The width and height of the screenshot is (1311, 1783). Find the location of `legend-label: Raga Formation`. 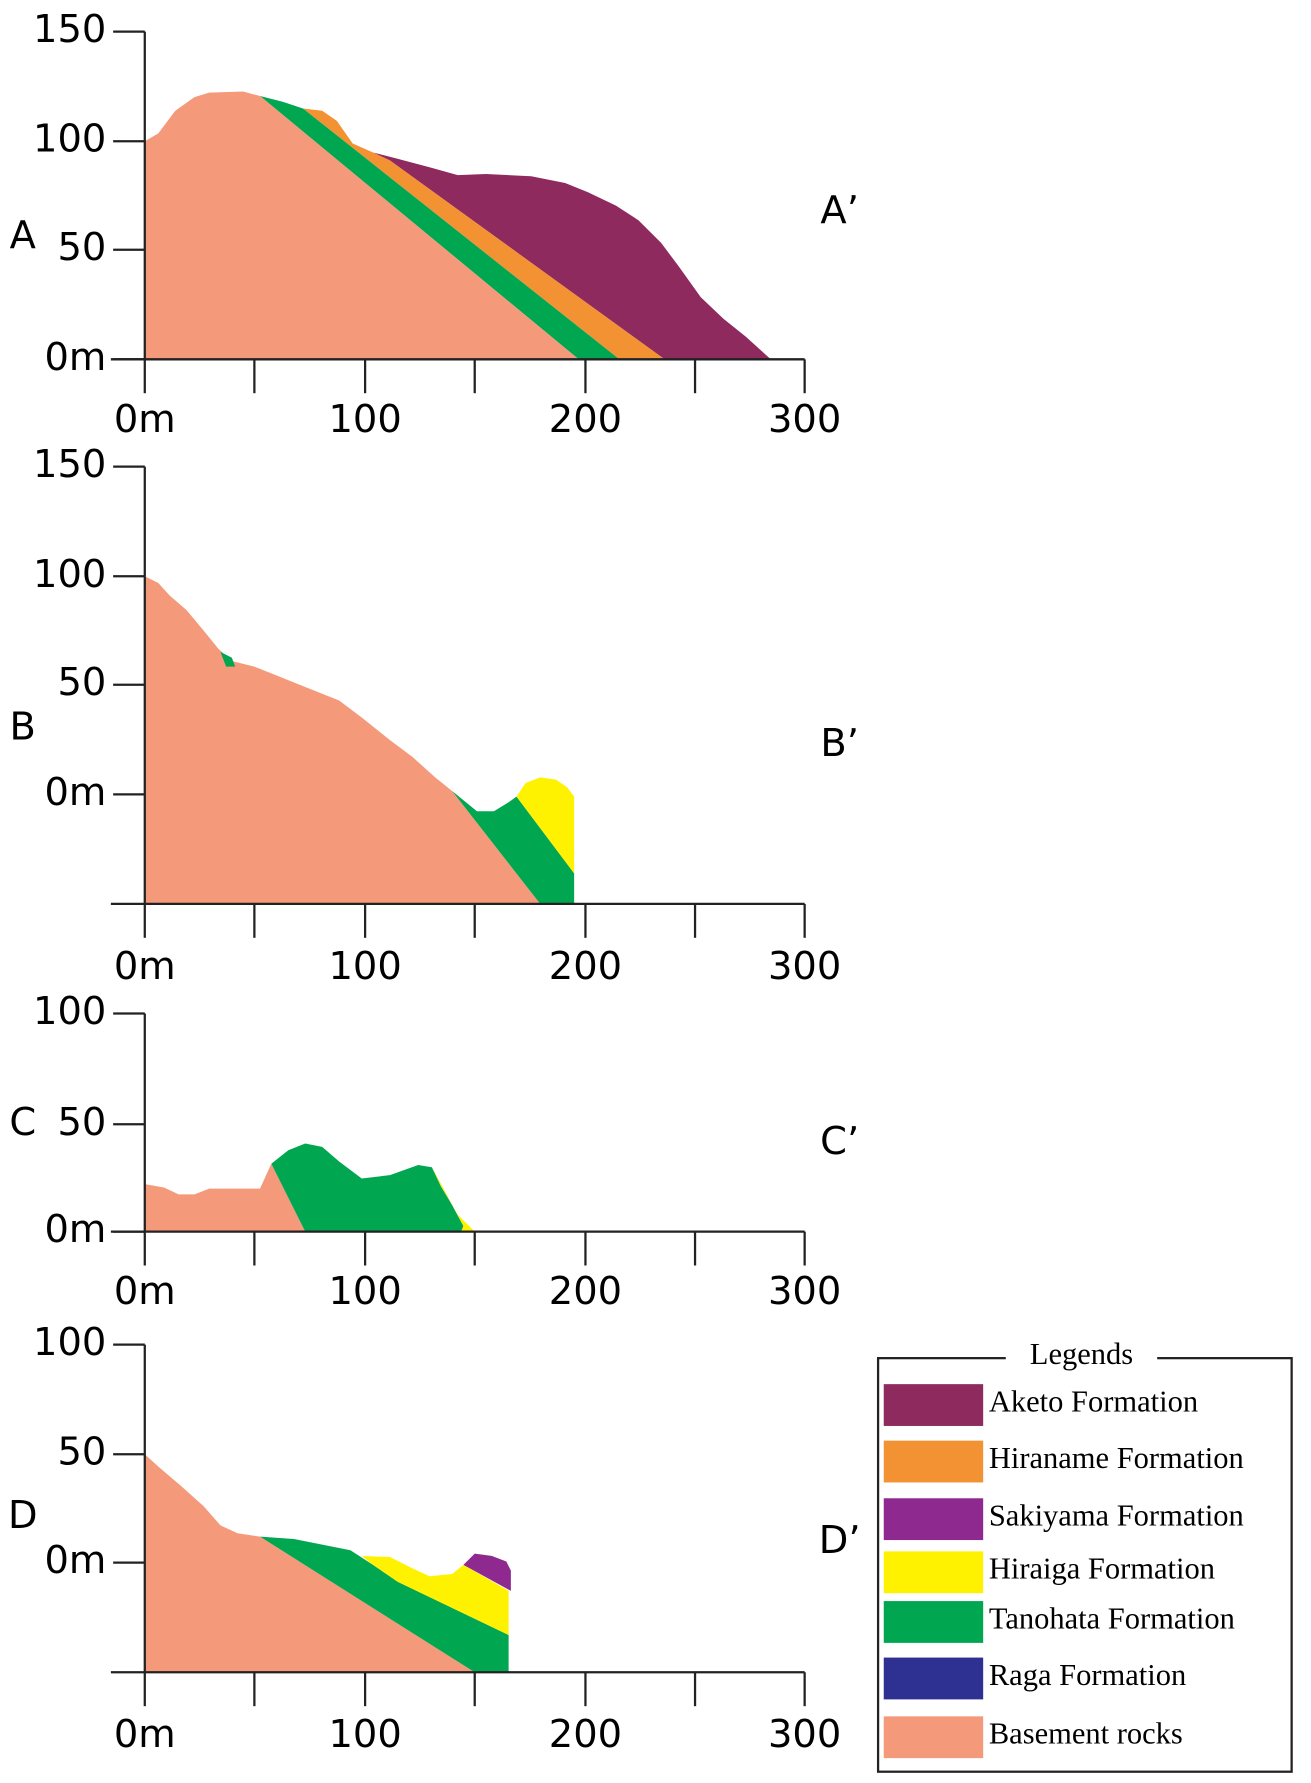

legend-label: Raga Formation is located at coordinates (1087, 1675).